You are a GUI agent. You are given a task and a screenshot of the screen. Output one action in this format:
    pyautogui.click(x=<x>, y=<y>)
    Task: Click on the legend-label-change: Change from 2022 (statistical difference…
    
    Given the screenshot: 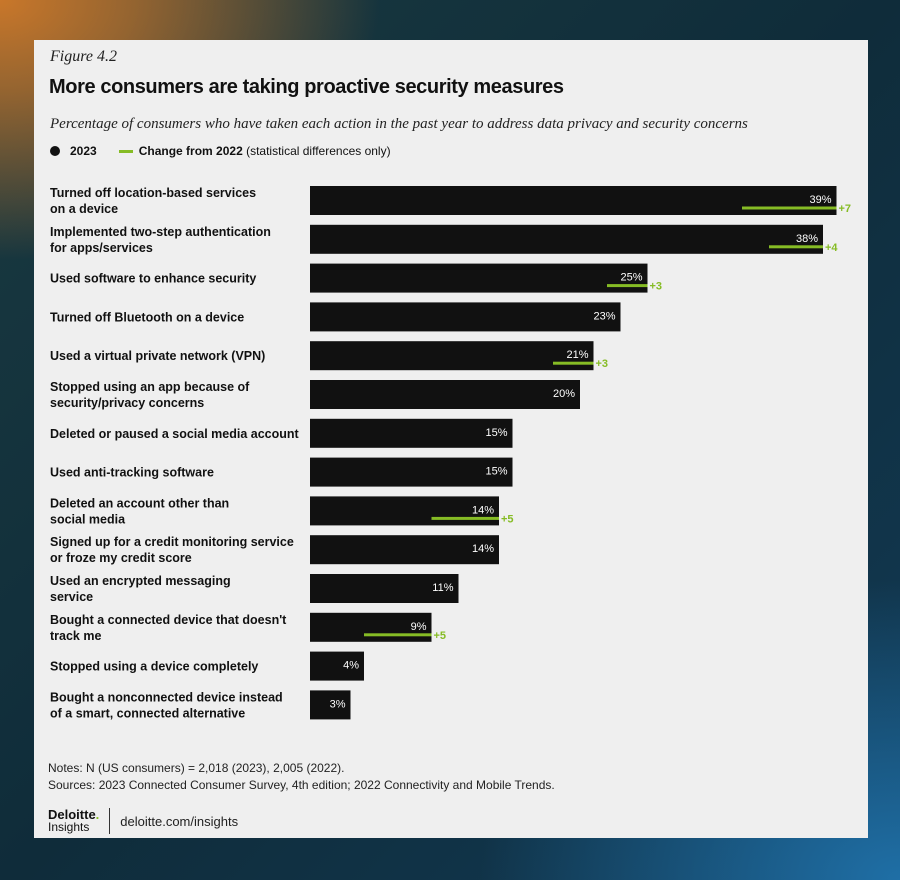 What is the action you would take?
    pyautogui.click(x=264, y=151)
    